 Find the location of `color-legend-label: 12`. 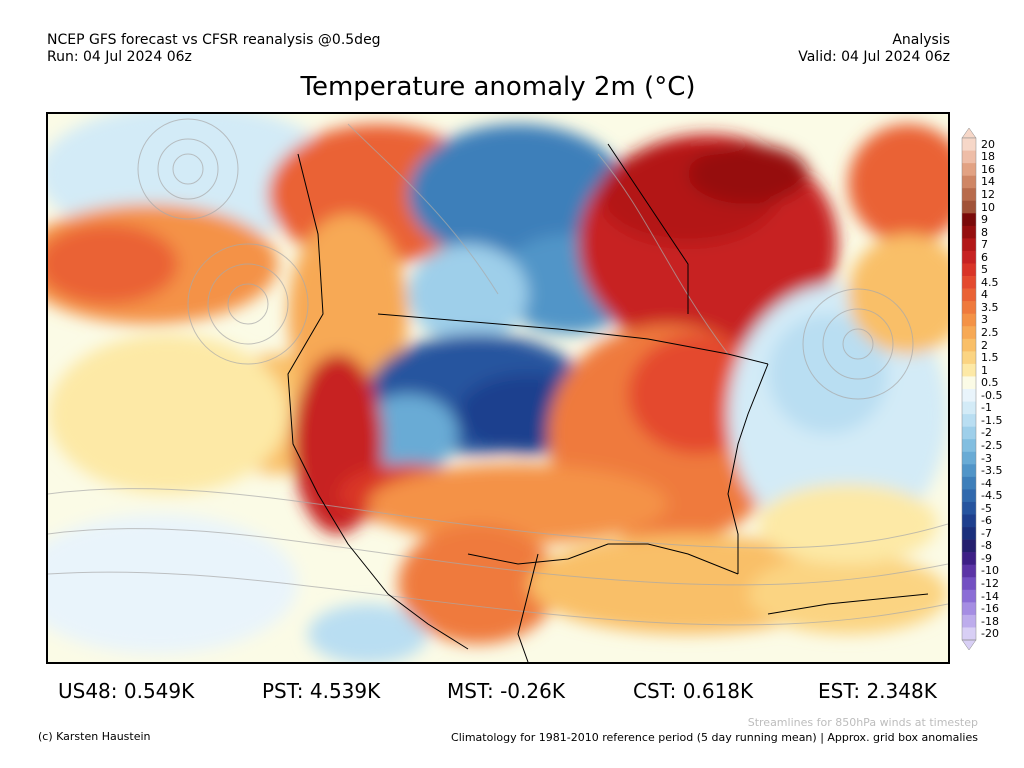

color-legend-label: 12 is located at coordinates (988, 194).